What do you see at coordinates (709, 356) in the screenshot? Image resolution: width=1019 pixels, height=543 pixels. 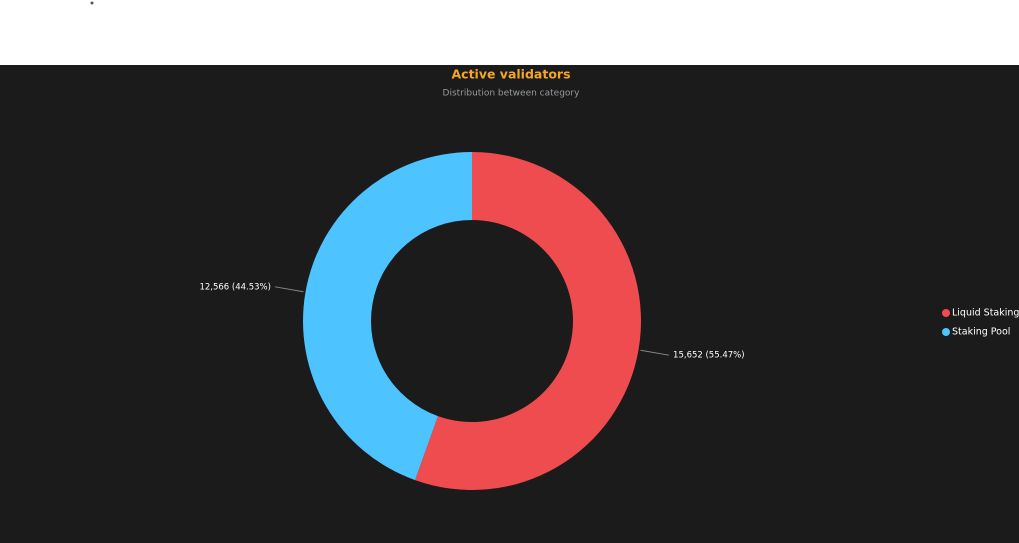 I see `data-label: 15,652 (55.47%)` at bounding box center [709, 356].